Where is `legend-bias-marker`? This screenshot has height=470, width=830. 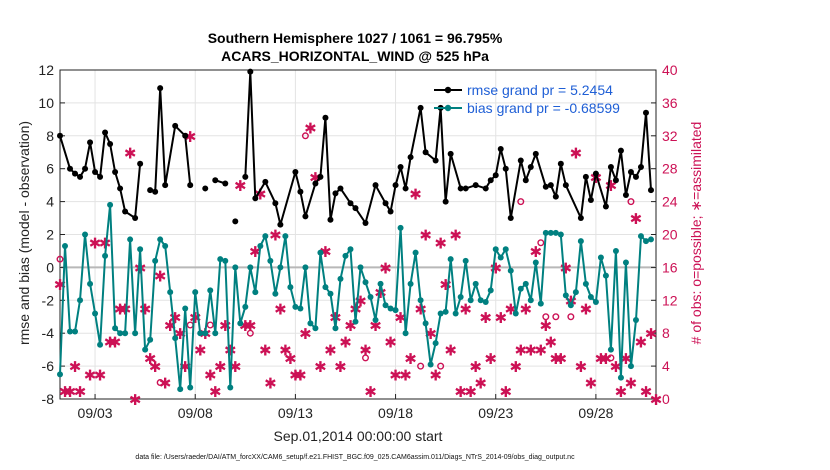
legend-bias-marker is located at coordinates (448, 108).